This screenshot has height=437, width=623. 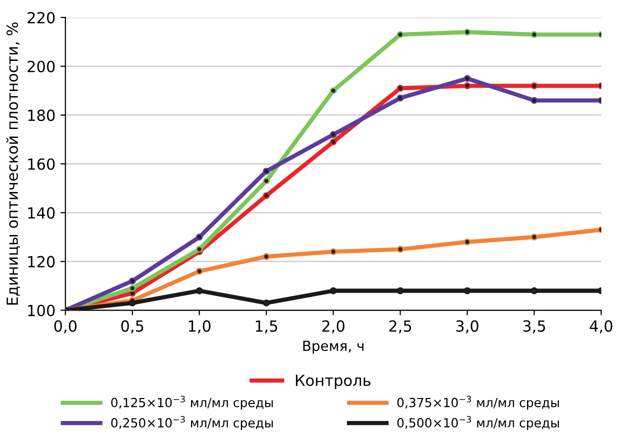 I want to click on y-tick-label: 180, so click(x=41, y=116).